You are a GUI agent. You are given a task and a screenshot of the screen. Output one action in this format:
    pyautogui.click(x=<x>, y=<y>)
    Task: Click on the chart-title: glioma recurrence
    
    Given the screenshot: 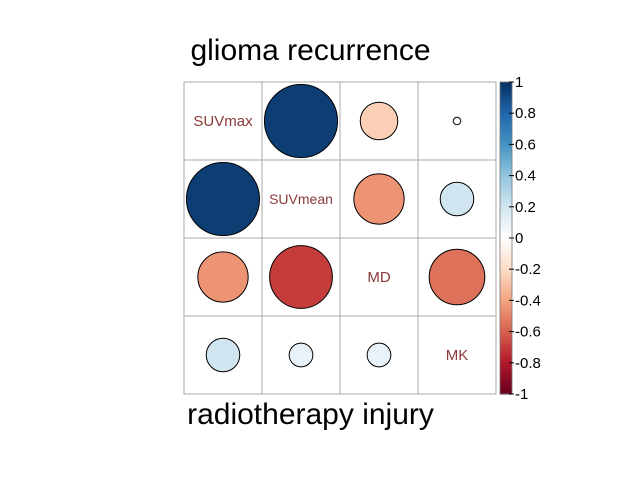 What is the action you would take?
    pyautogui.click(x=310, y=50)
    